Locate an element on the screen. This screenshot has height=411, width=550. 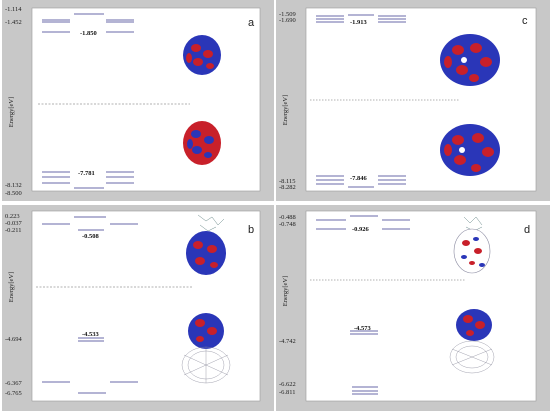
tick-label: -8.115 is located at coordinates (287, 181).